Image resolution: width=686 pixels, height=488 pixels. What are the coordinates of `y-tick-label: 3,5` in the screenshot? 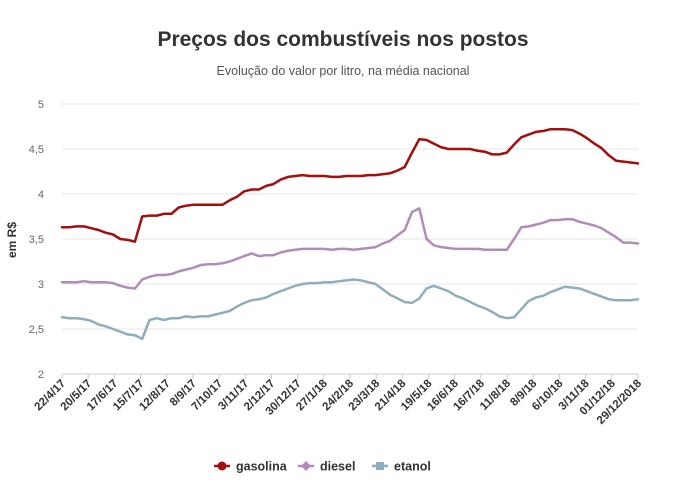 It's located at (36, 240).